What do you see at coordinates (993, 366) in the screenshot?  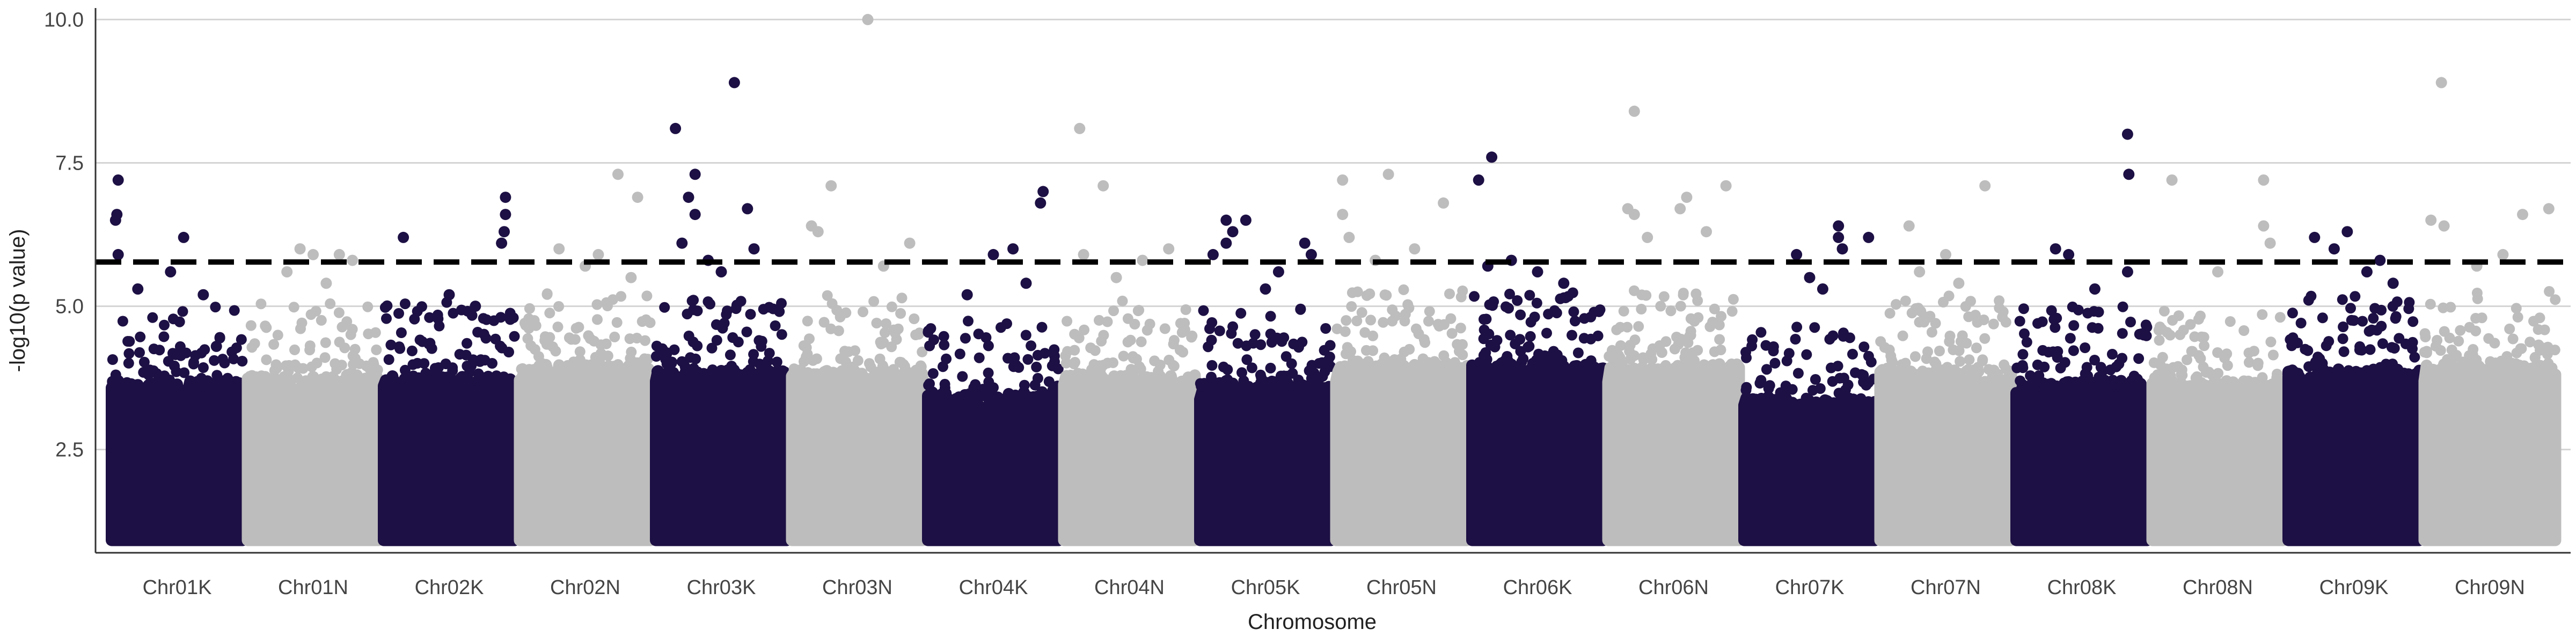 I see `chromosome-chr04k` at bounding box center [993, 366].